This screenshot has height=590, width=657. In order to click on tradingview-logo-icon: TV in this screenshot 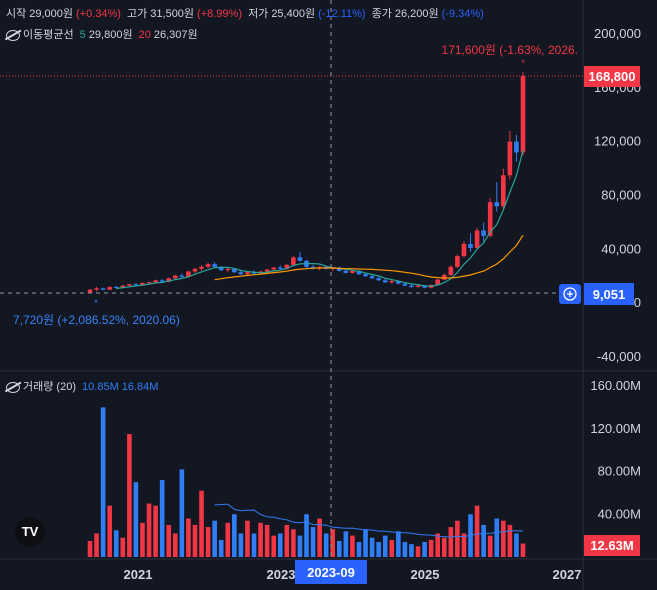, I will do `click(30, 532)`.